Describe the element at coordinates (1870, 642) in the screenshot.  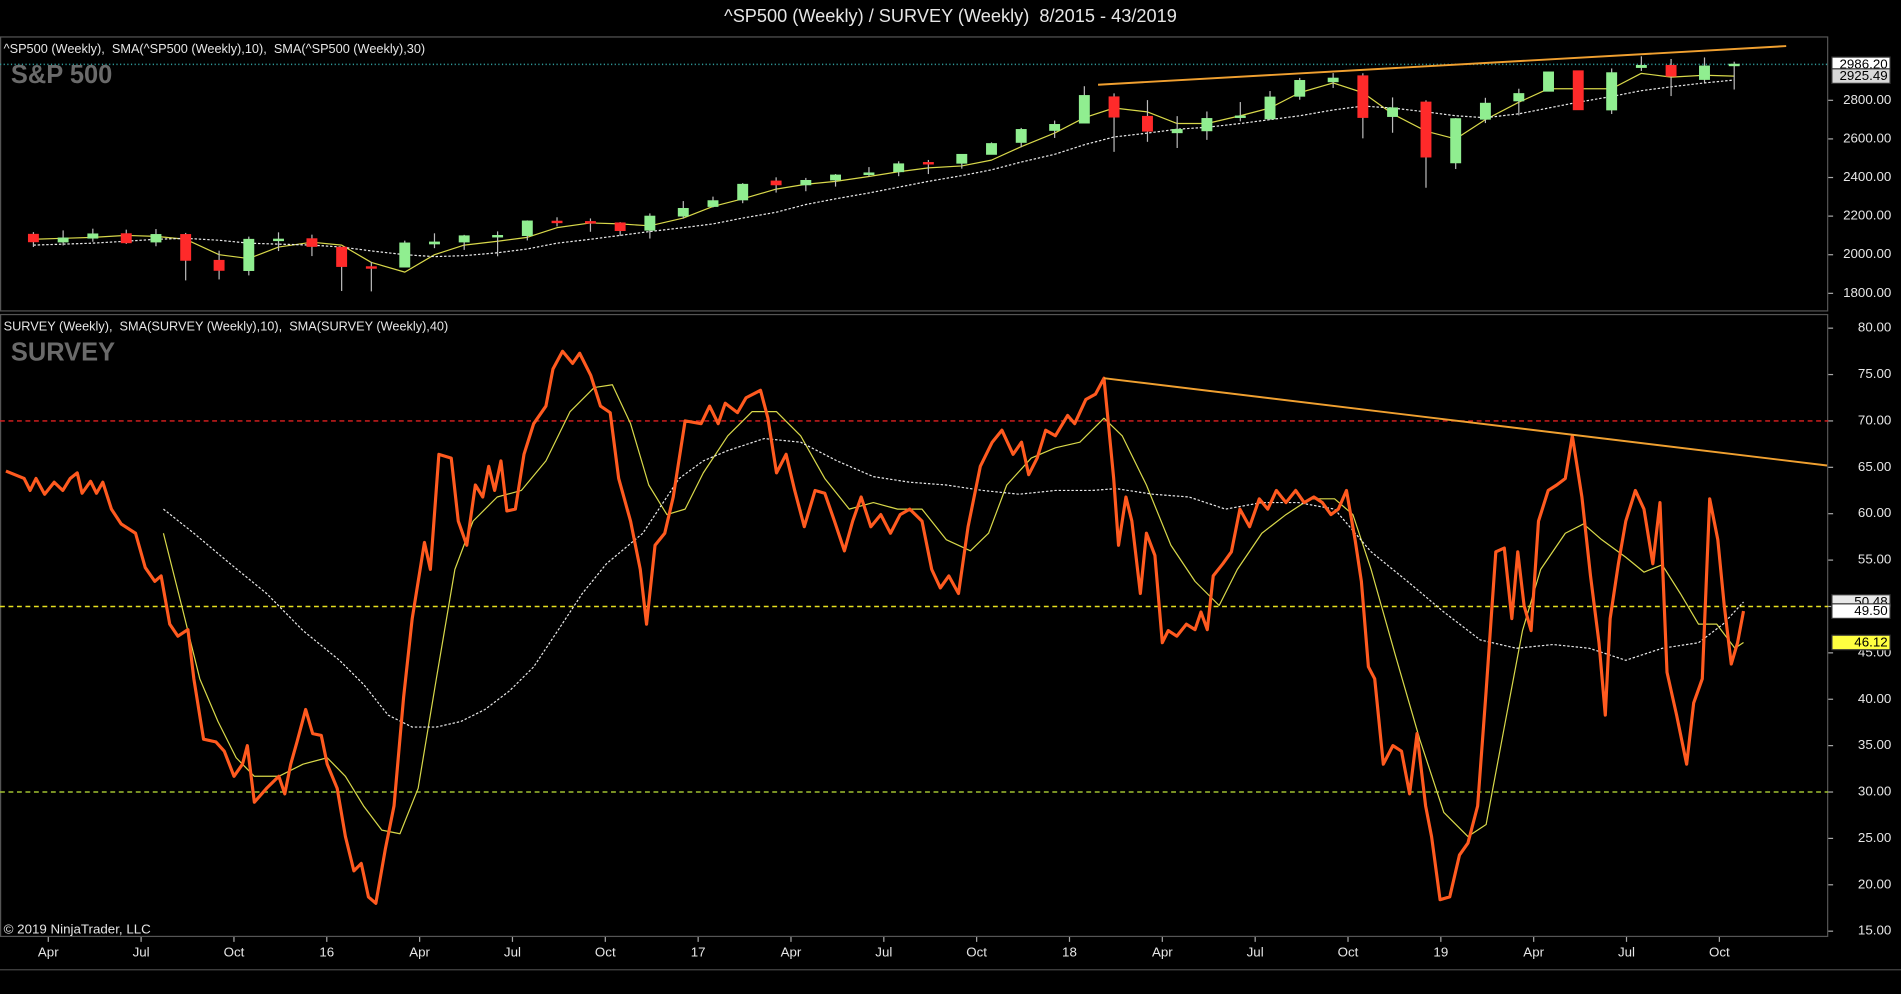
I see `value-tag-label: 46.12` at that location.